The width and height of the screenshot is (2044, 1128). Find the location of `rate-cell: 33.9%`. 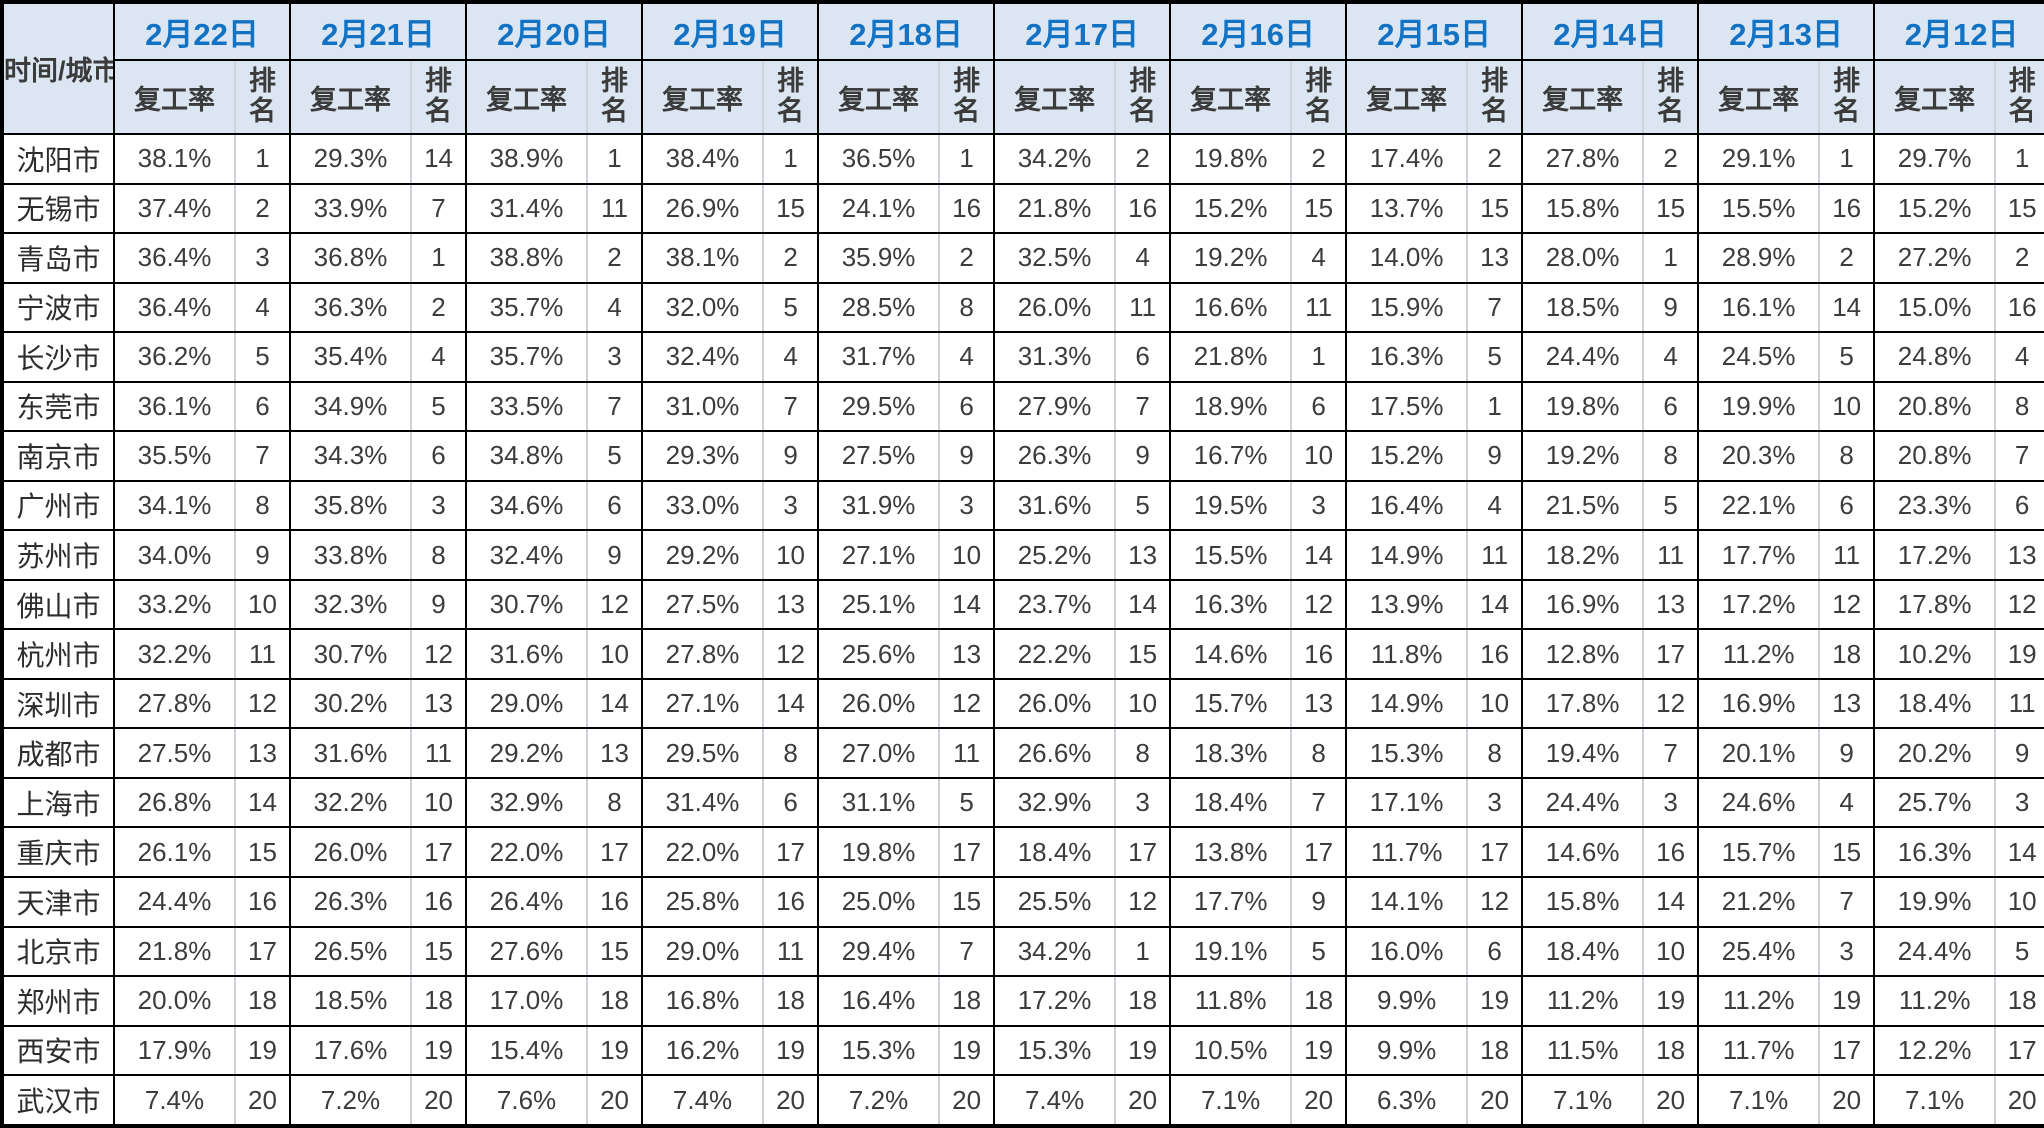

rate-cell: 33.9% is located at coordinates (351, 208).